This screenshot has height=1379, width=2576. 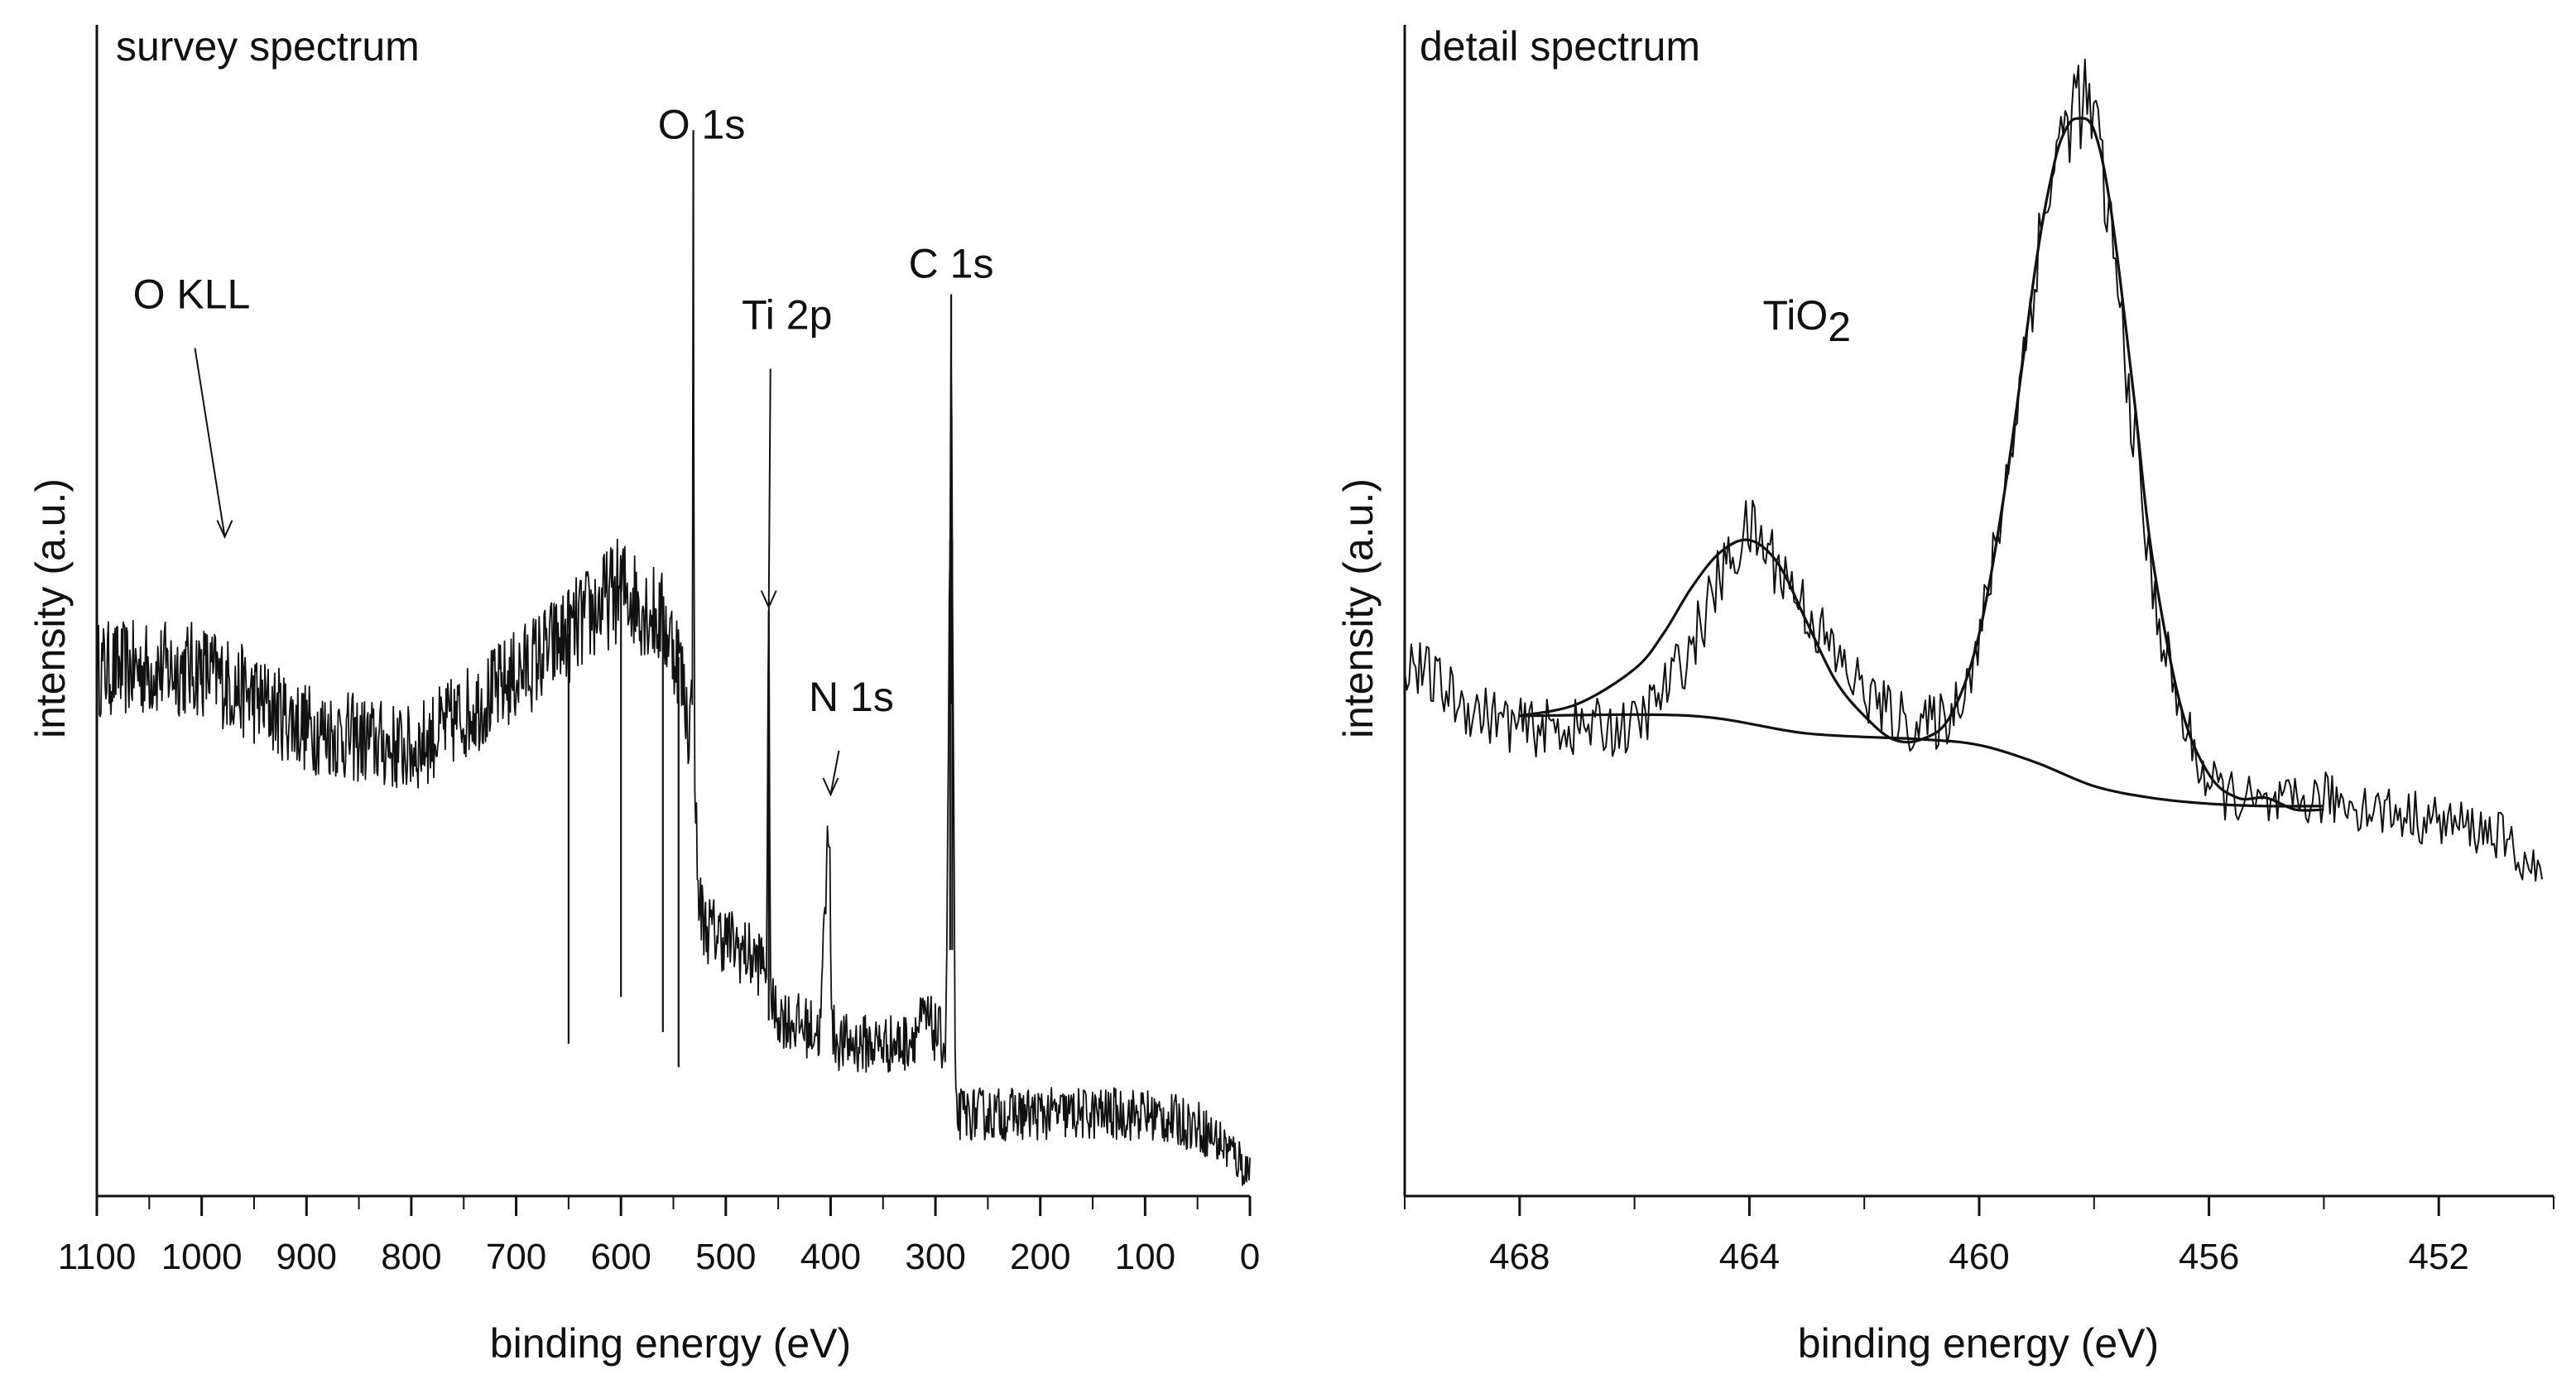 I want to click on x-tick-label: 500, so click(x=725, y=1257).